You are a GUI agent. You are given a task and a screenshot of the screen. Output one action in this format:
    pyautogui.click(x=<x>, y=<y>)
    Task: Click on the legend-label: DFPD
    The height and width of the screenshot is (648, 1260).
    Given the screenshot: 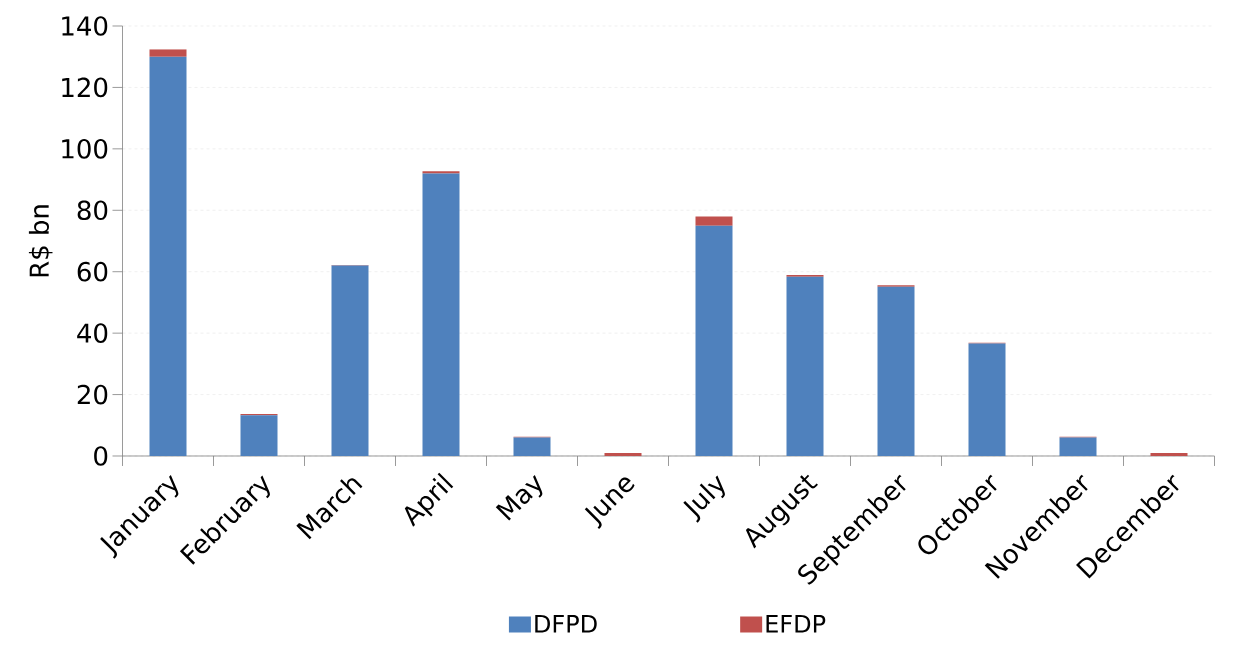 What is the action you would take?
    pyautogui.click(x=566, y=624)
    